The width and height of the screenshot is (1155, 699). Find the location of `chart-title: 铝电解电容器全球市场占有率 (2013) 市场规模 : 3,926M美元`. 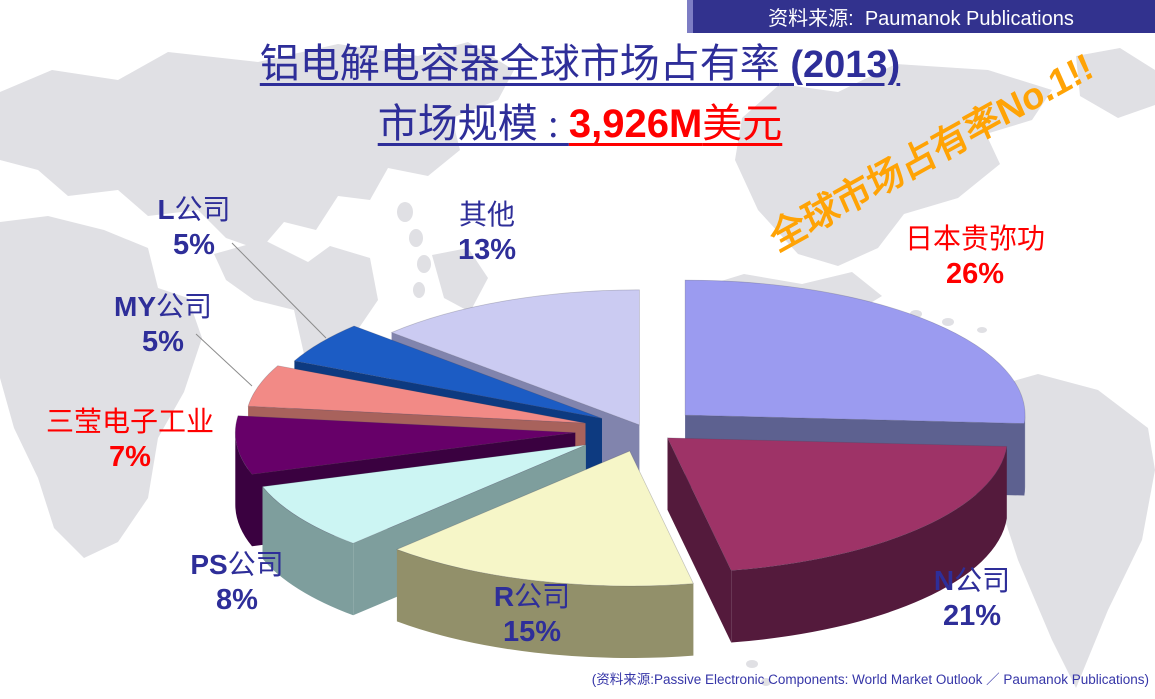

chart-title: 铝电解电容器全球市场占有率 (2013) 市场规模 : 3,926M美元 is located at coordinates (580, 98).